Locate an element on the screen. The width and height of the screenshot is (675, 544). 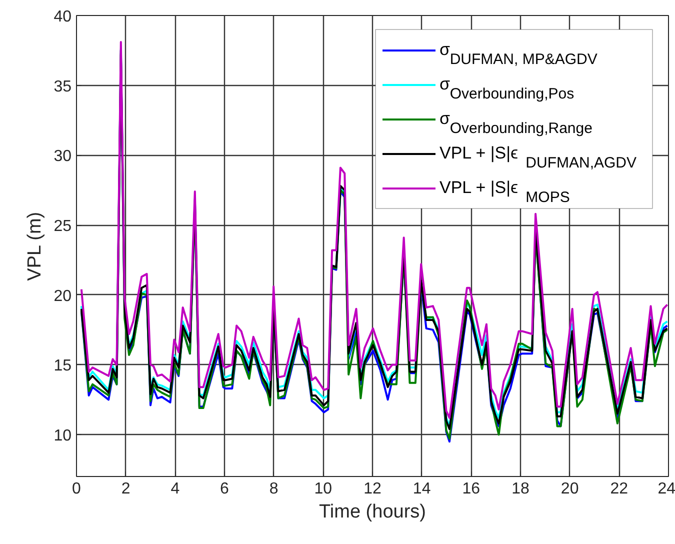
y-tick-label: 15 is located at coordinates (63, 366).